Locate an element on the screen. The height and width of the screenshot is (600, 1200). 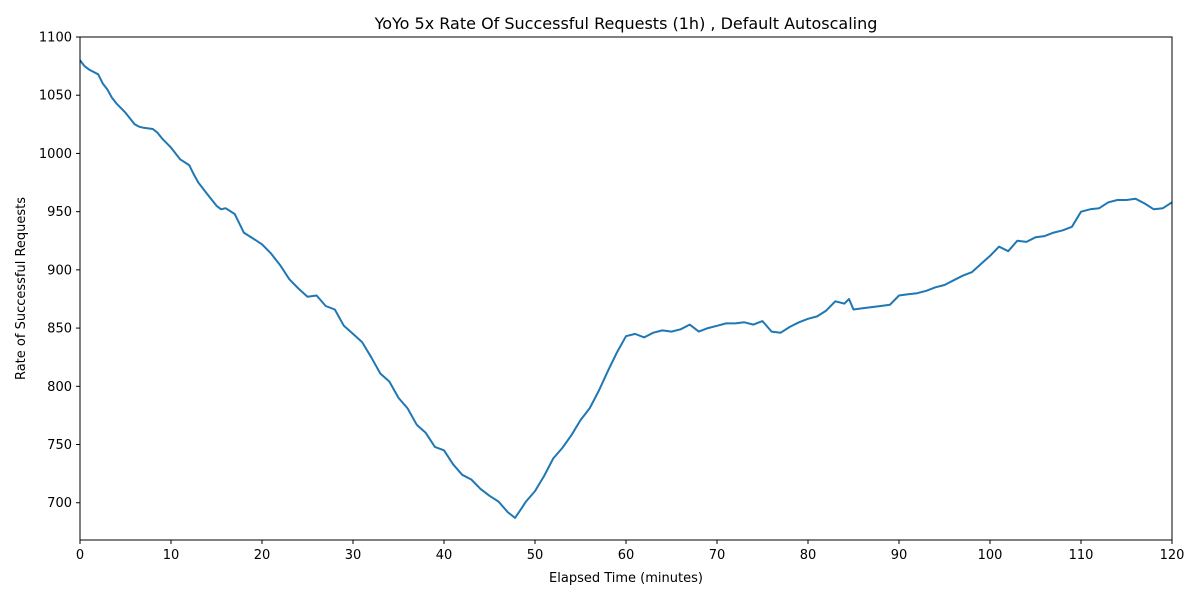
x-tick-label: 10 is located at coordinates (171, 555).